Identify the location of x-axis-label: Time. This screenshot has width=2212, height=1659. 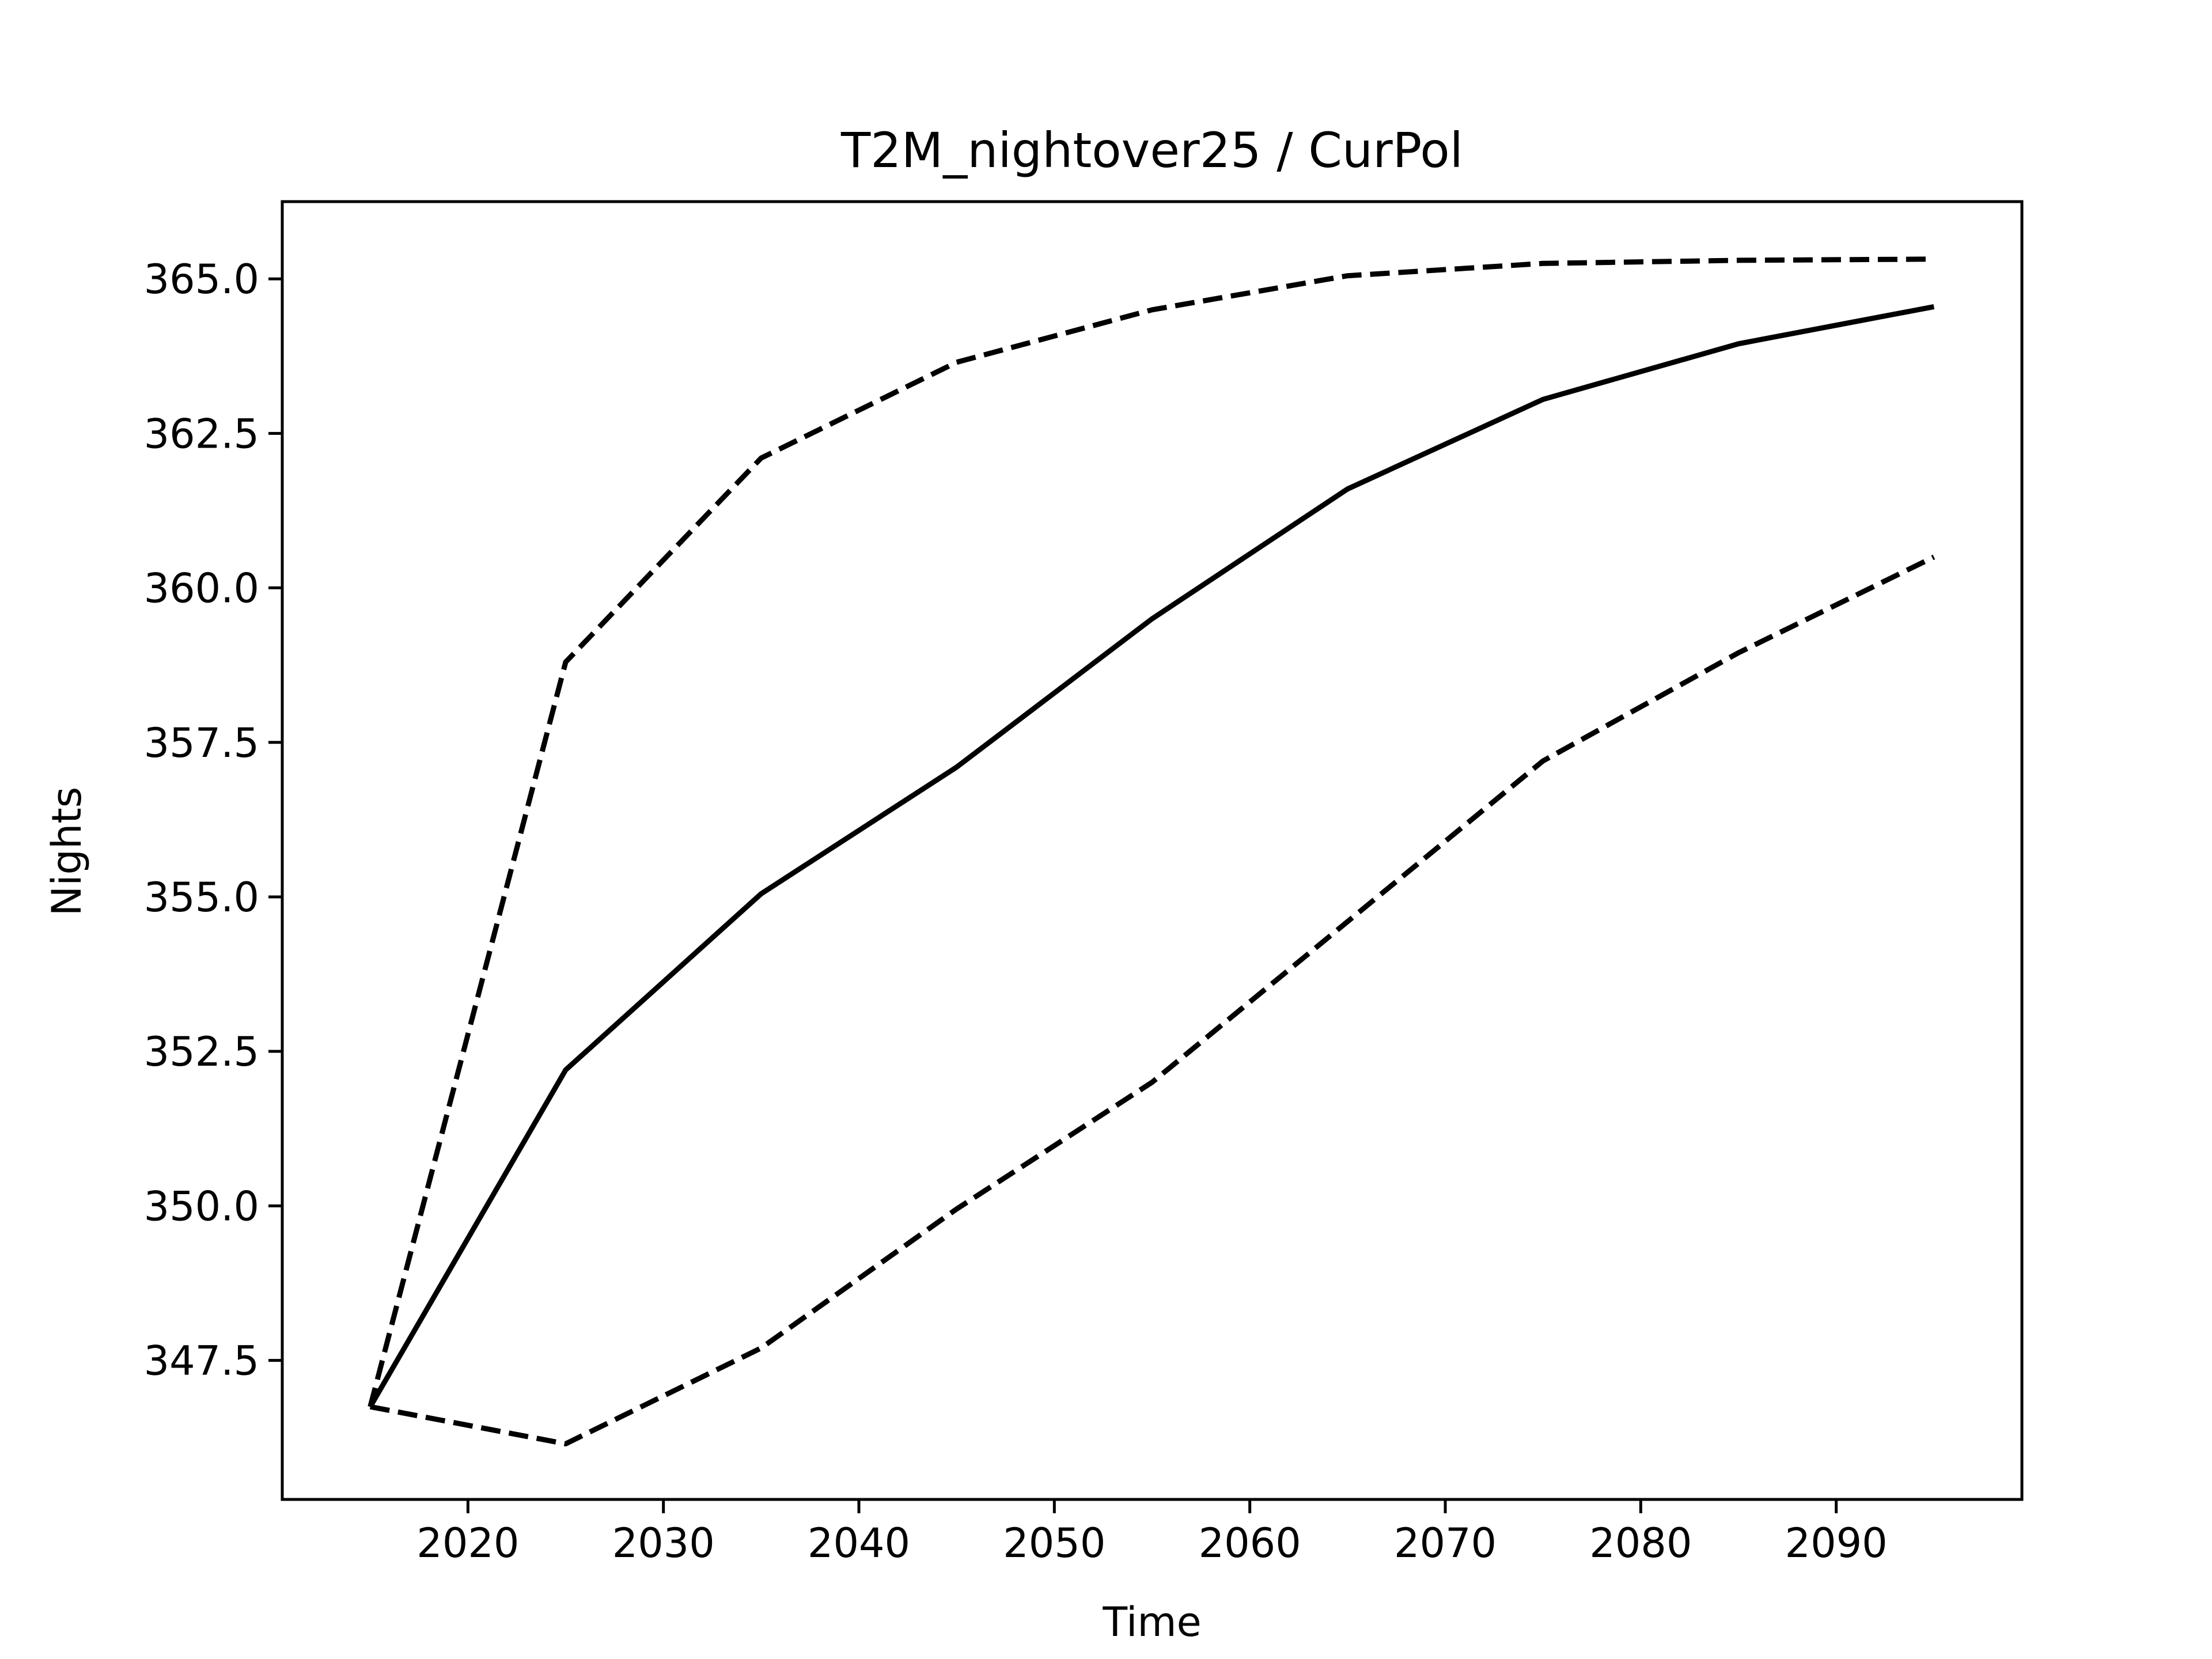
(1151, 1622).